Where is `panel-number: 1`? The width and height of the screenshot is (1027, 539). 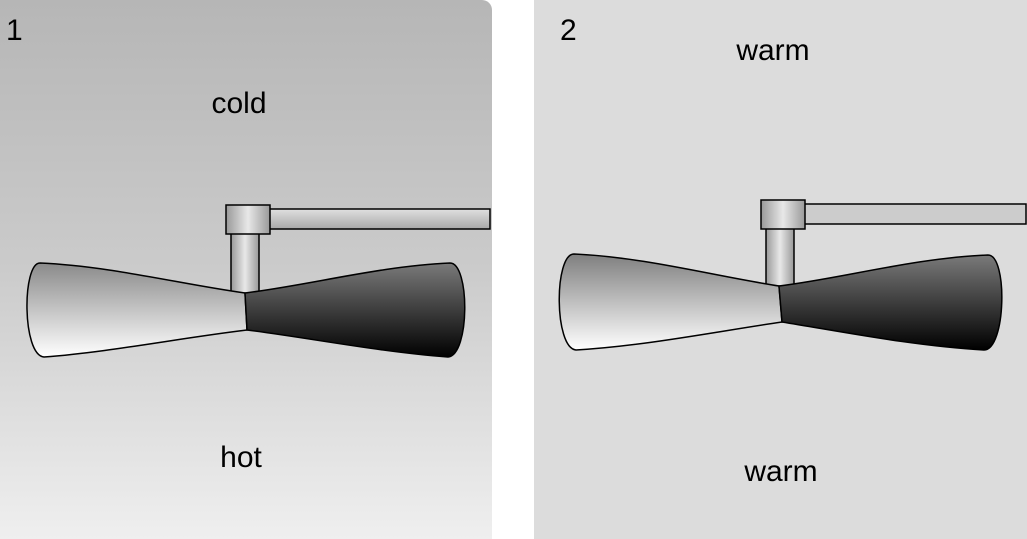
panel-number: 1 is located at coordinates (14, 30).